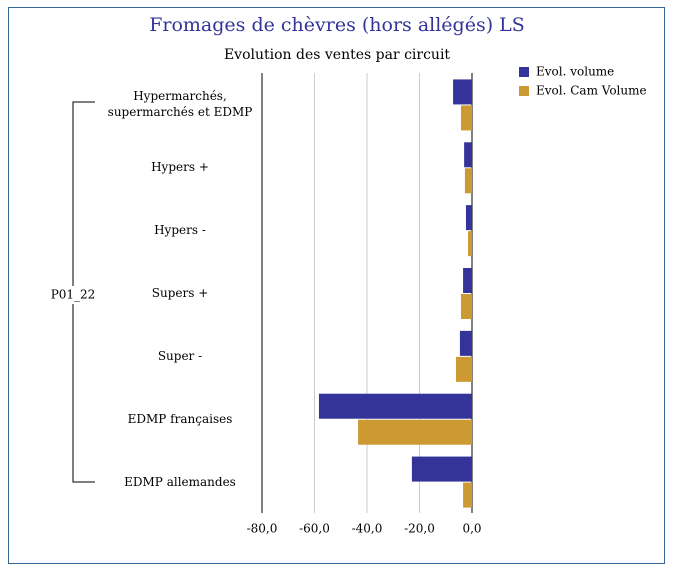  What do you see at coordinates (180, 104) in the screenshot?
I see `y-tick-label: Hypermarchés, supermarchés et EDMP` at bounding box center [180, 104].